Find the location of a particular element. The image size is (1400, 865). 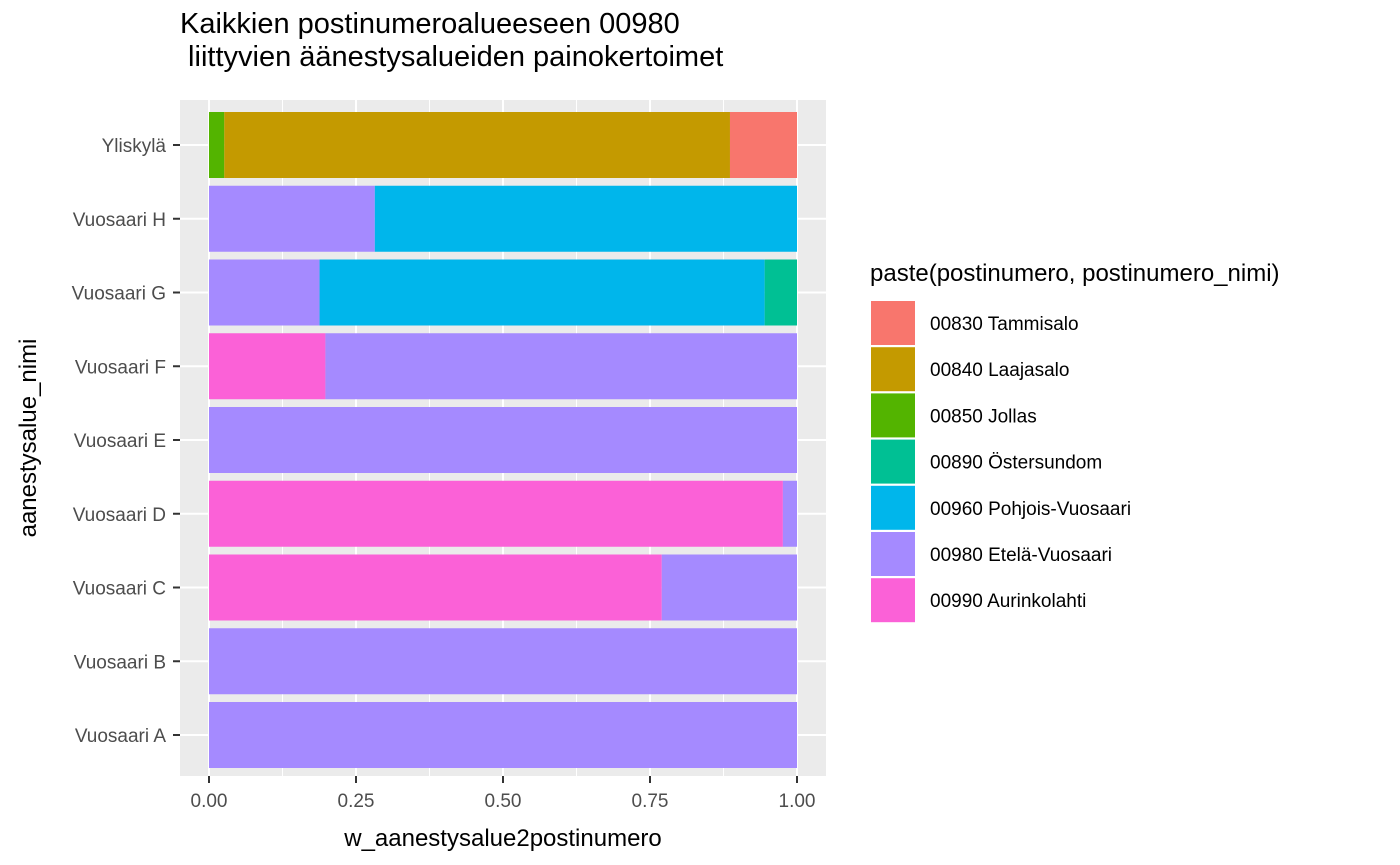

x-tick-label: 1.00 is located at coordinates (797, 801).